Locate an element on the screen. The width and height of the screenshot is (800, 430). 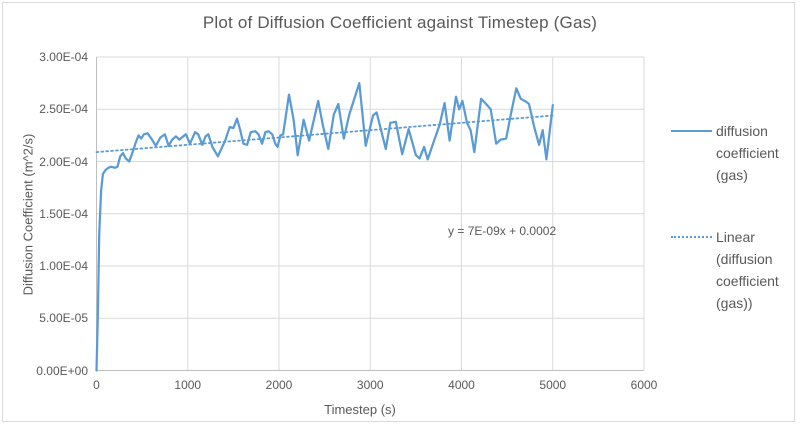
legend-label: diffusion coefficient (gas) is located at coordinates (747, 153).